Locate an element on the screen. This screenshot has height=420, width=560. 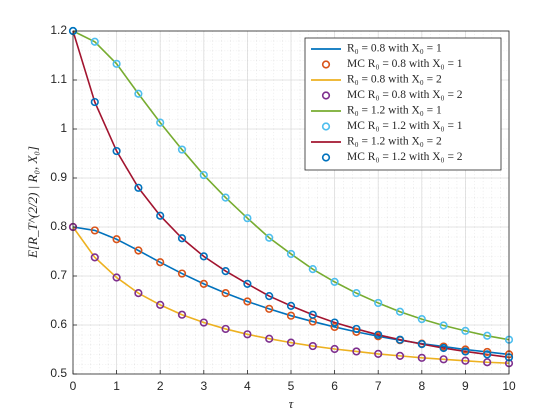
x-tick-label: 8 is located at coordinates (421, 386).